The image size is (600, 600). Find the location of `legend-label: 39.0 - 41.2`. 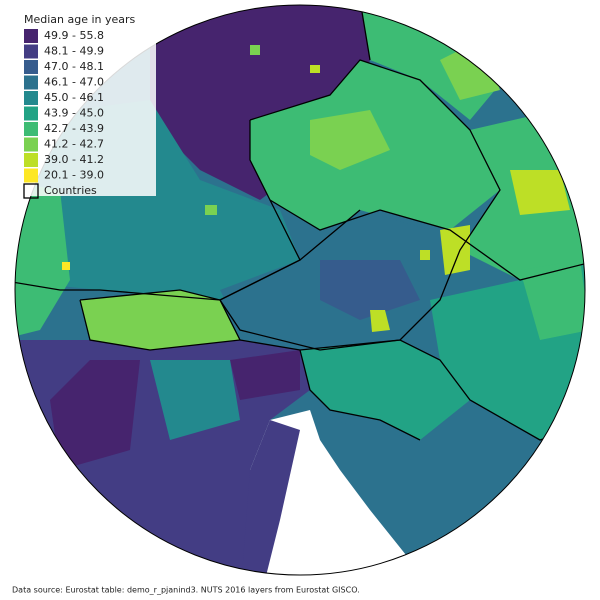

legend-label: 39.0 - 41.2 is located at coordinates (74, 159).